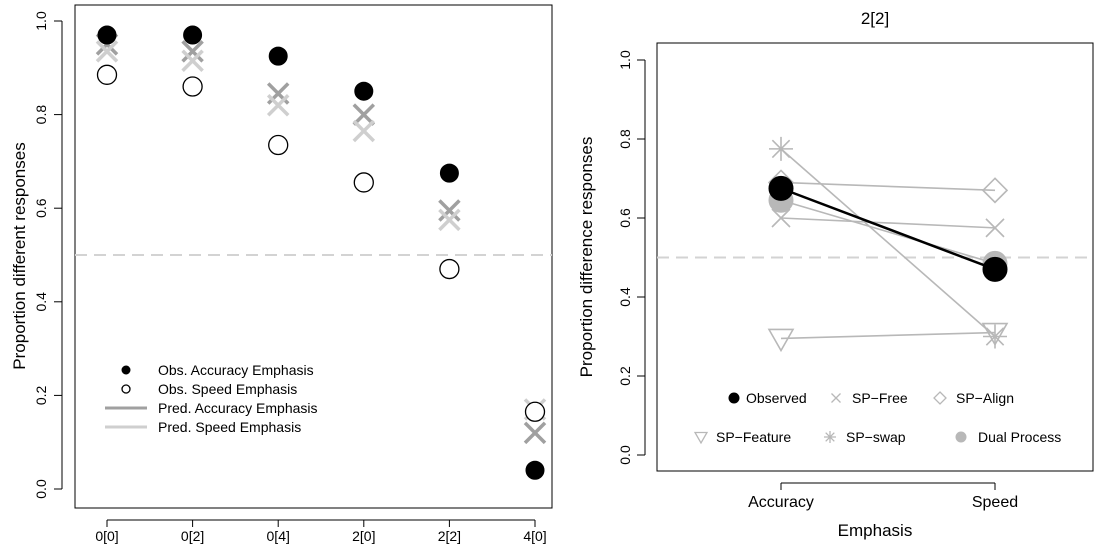  I want to click on legend-label: Dual Process, so click(1019, 437).